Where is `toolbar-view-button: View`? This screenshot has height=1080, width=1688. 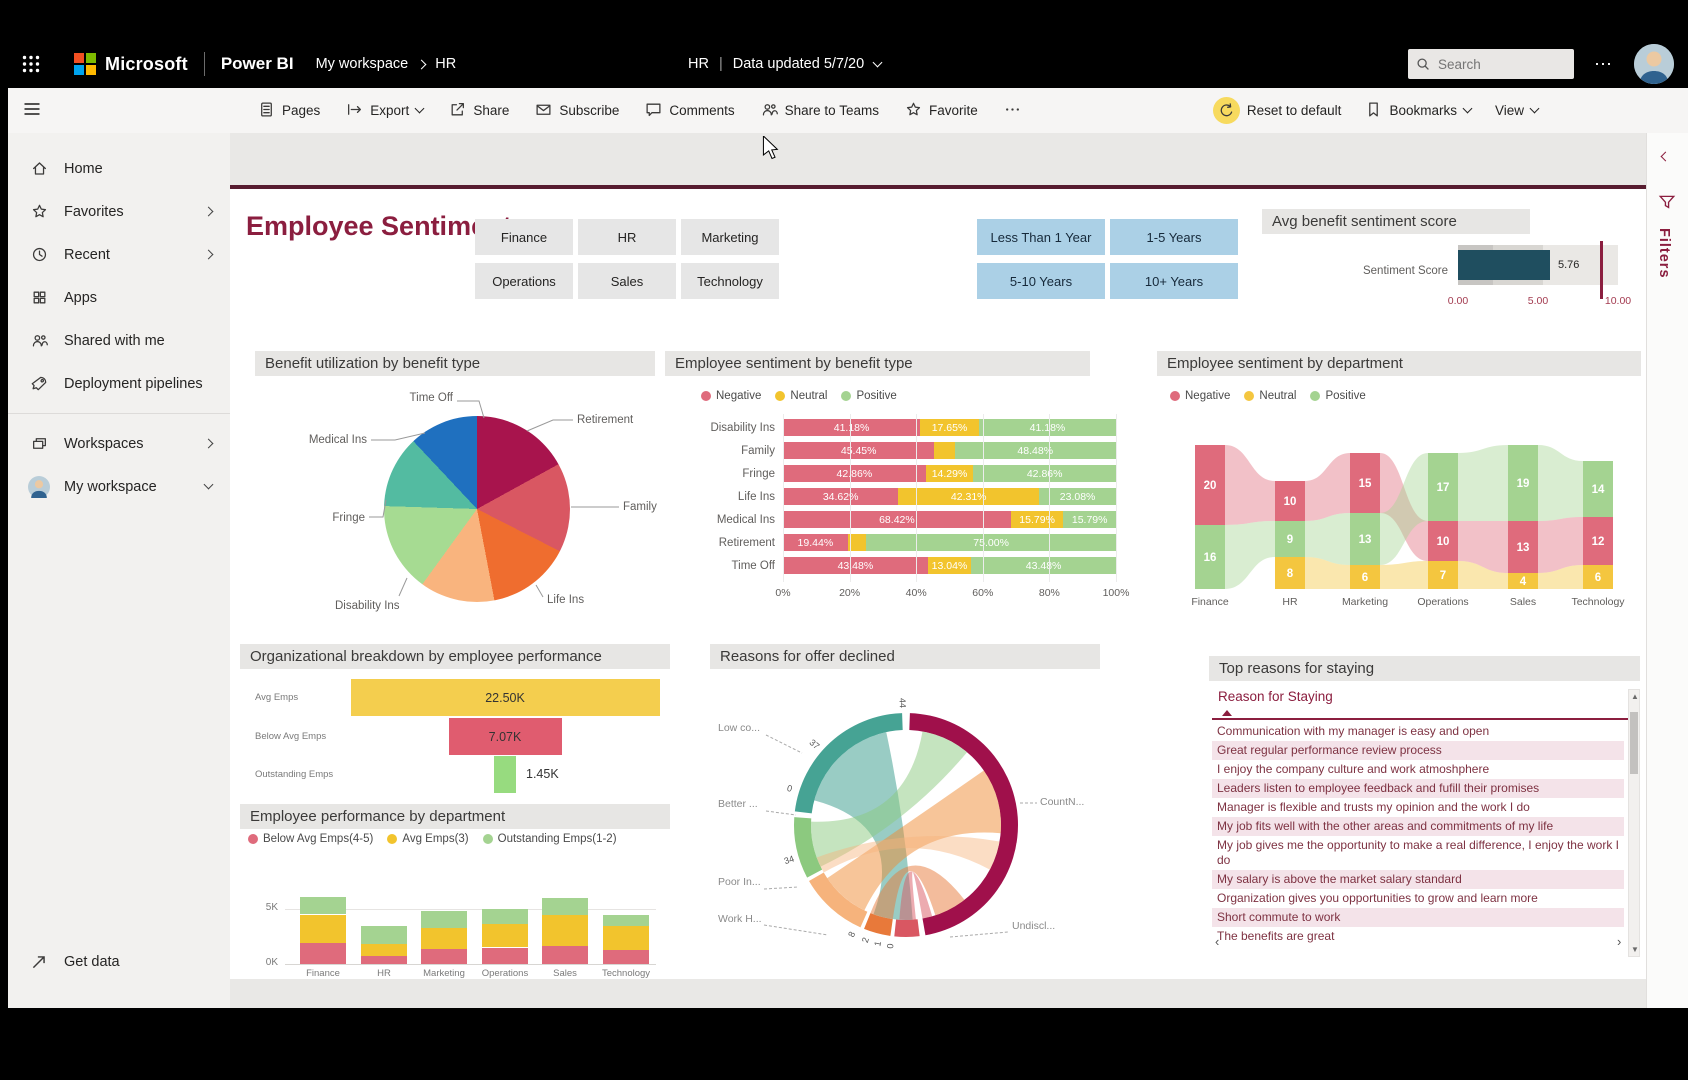
toolbar-view-button: View is located at coordinates (1517, 110).